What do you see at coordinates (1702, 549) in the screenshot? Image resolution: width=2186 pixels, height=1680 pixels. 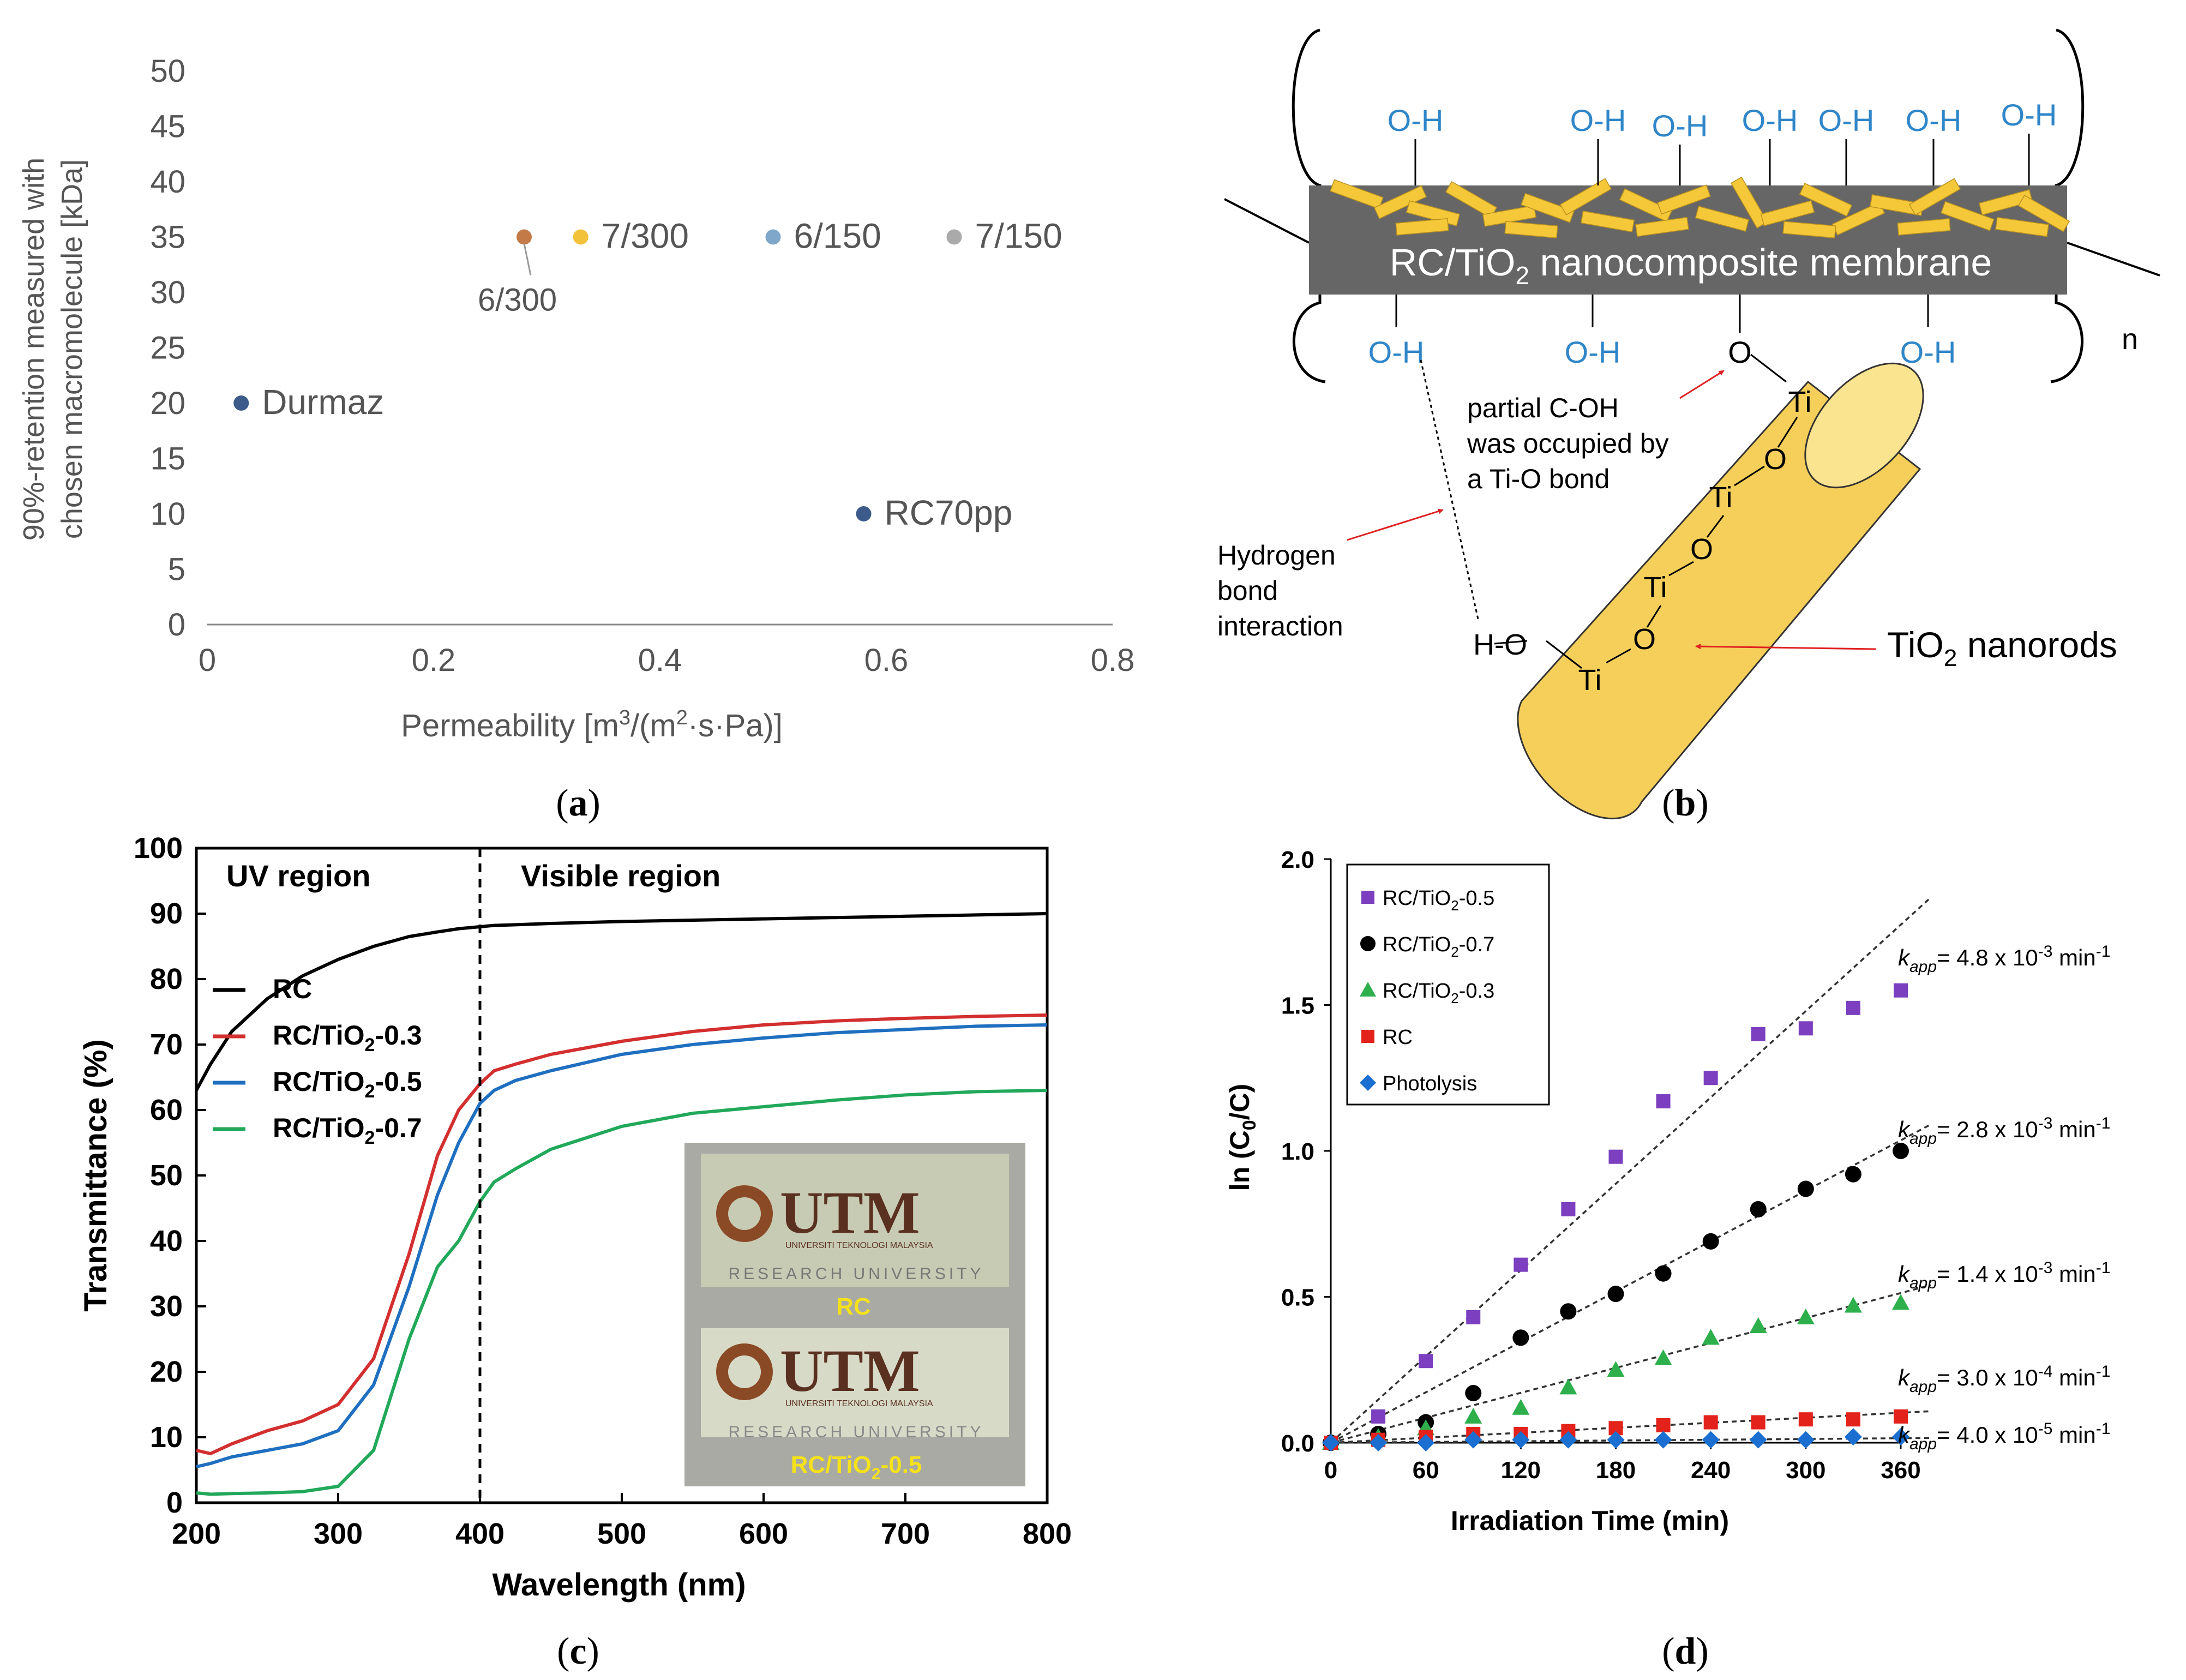 I see `o-atom-2: O` at bounding box center [1702, 549].